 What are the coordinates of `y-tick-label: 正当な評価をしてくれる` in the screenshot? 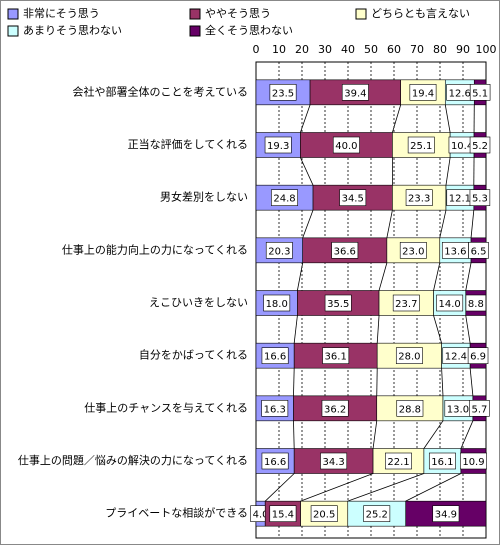 It's located at (188, 144).